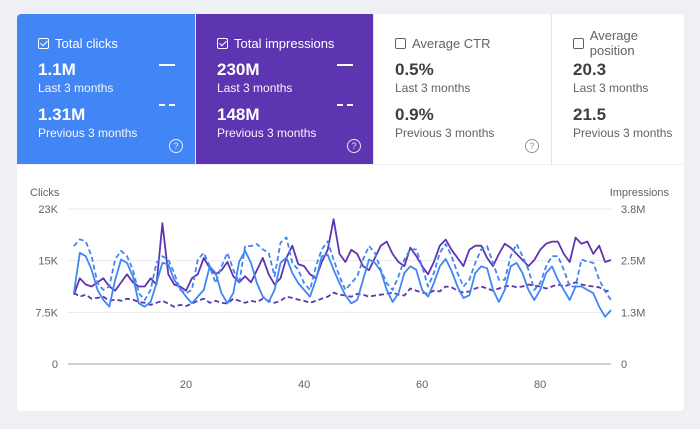 Image resolution: width=700 pixels, height=429 pixels. Describe the element at coordinates (451, 43) in the screenshot. I see `card-label: Average CTR` at that location.